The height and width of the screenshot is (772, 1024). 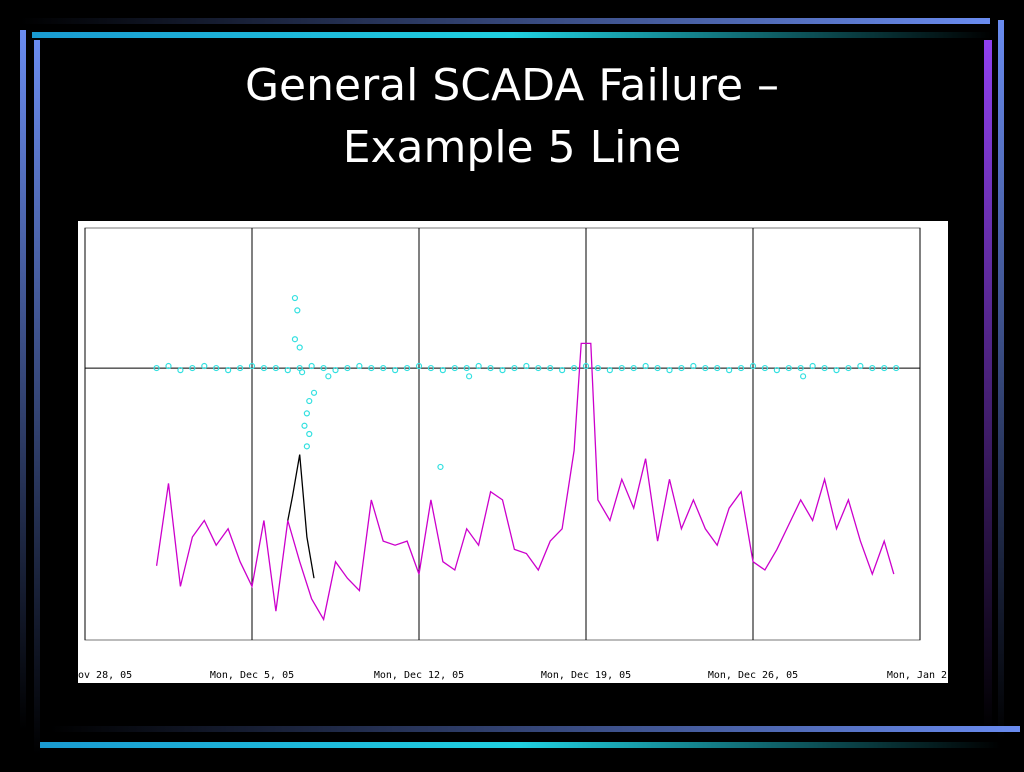 I want to click on data-line, so click(x=301, y=516).